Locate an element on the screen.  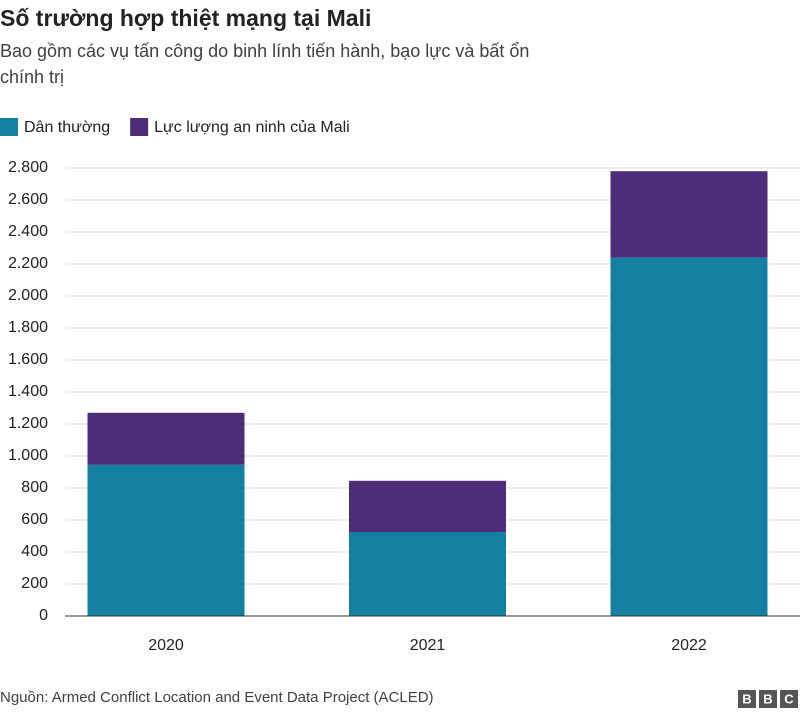
y-tick-label: 600 is located at coordinates (34, 519).